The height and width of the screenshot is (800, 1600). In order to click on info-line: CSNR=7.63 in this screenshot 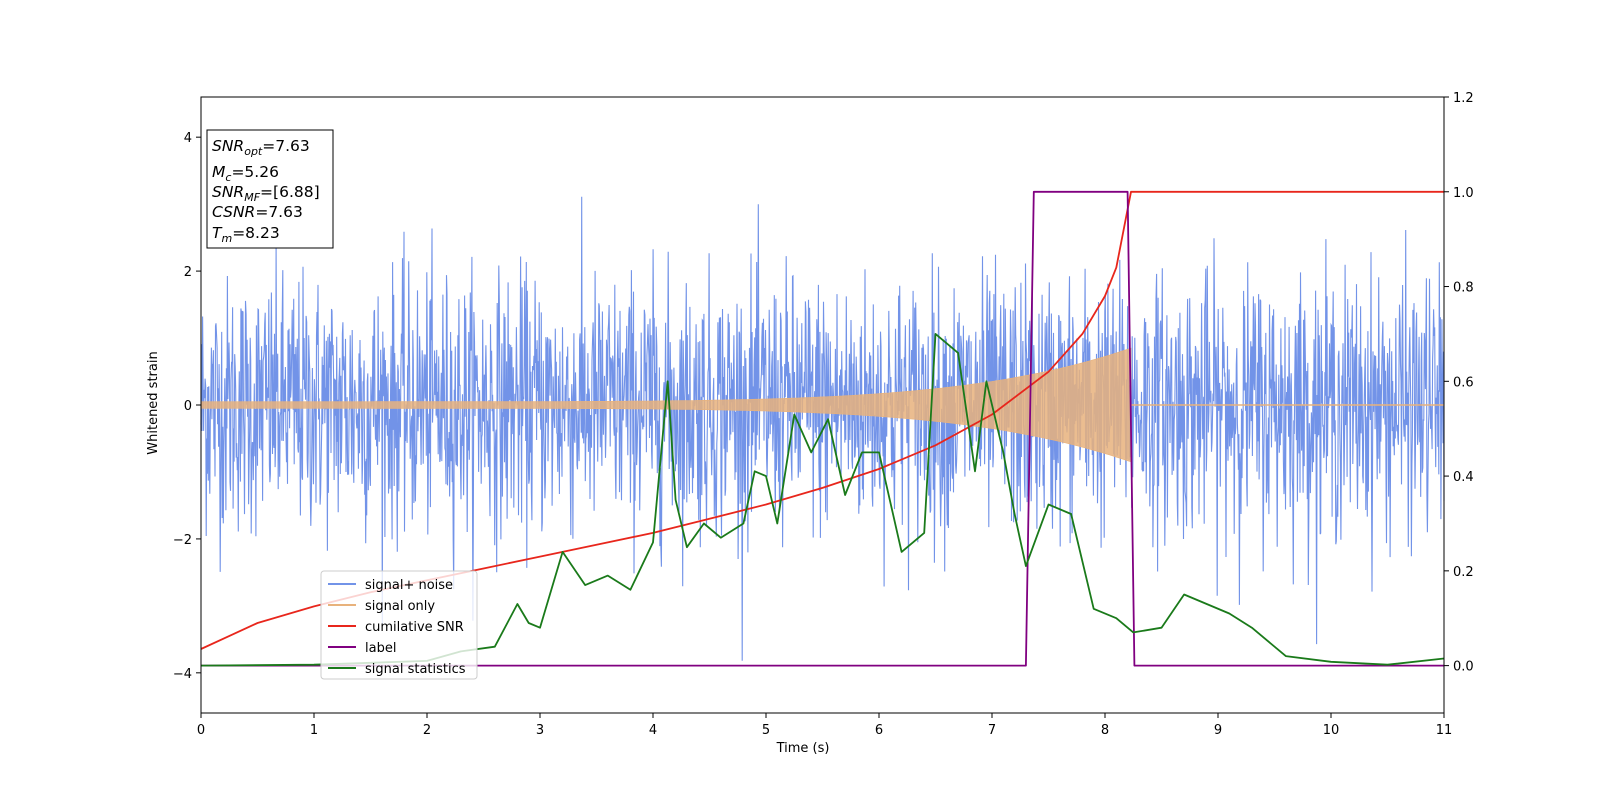, I will do `click(257, 212)`.